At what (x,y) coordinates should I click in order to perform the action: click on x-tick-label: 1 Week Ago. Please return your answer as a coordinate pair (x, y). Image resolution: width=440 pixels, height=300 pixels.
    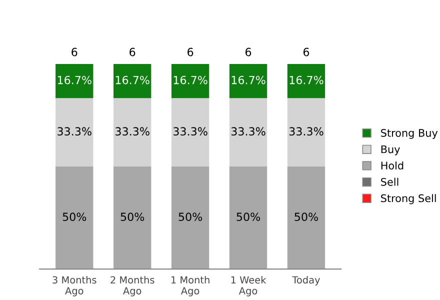
    Looking at the image, I should click on (248, 286).